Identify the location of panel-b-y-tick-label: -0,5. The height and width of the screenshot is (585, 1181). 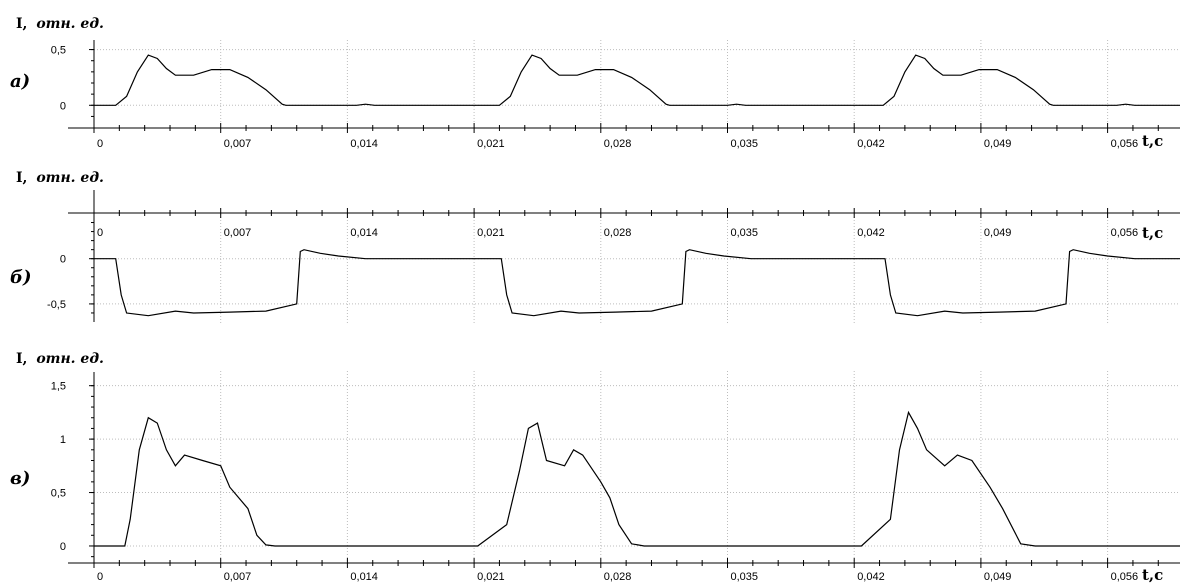
(56, 305).